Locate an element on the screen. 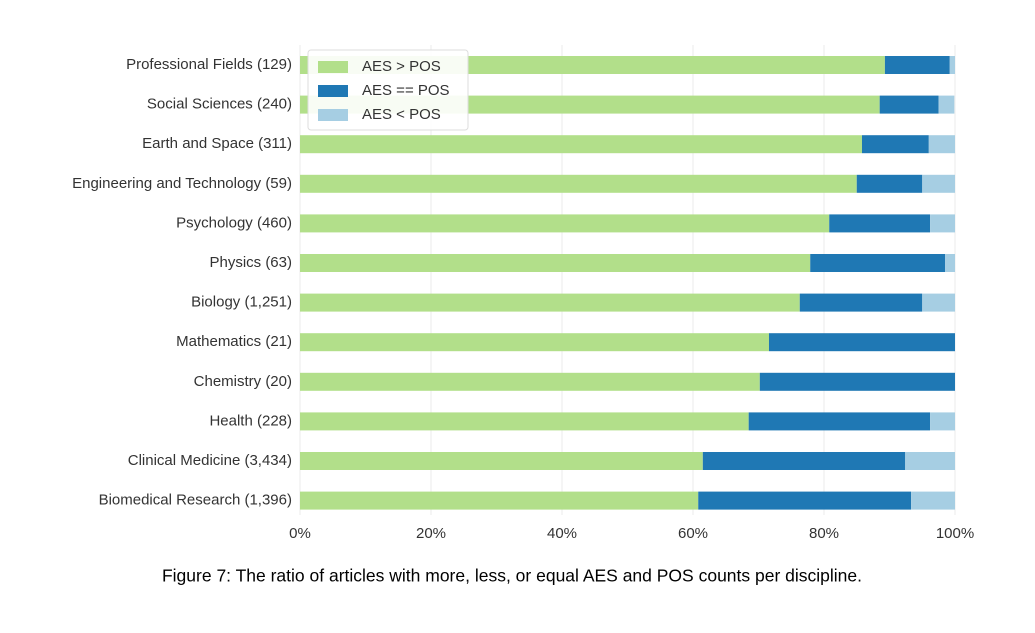  x-tick-label: 60% is located at coordinates (693, 533).